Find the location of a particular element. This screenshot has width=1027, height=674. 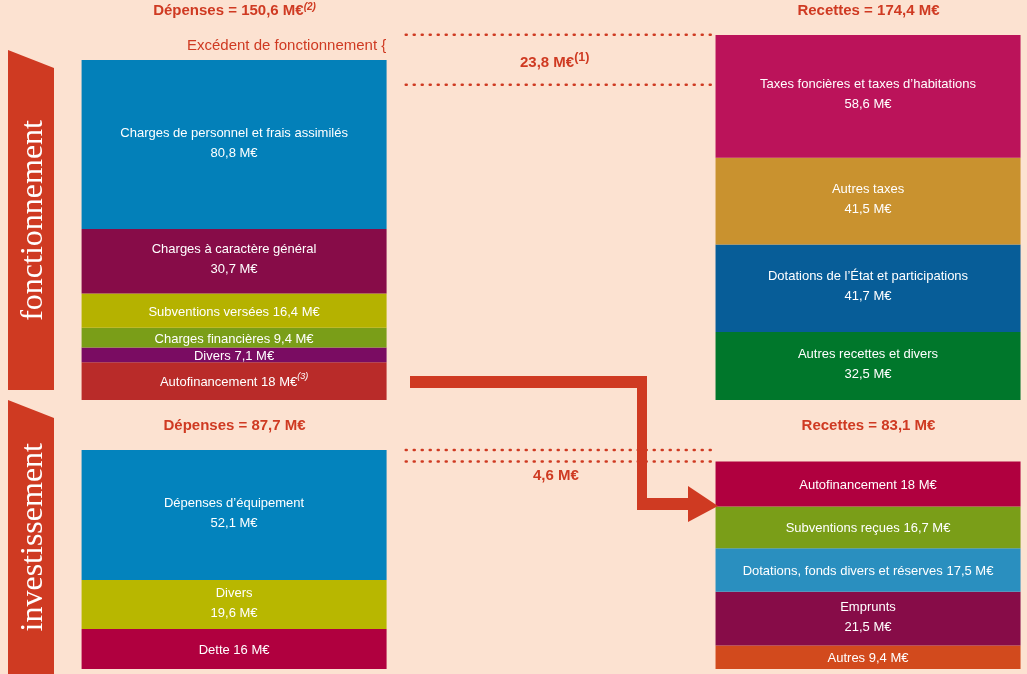

data-label: 32,5 M€ is located at coordinates (868, 373).